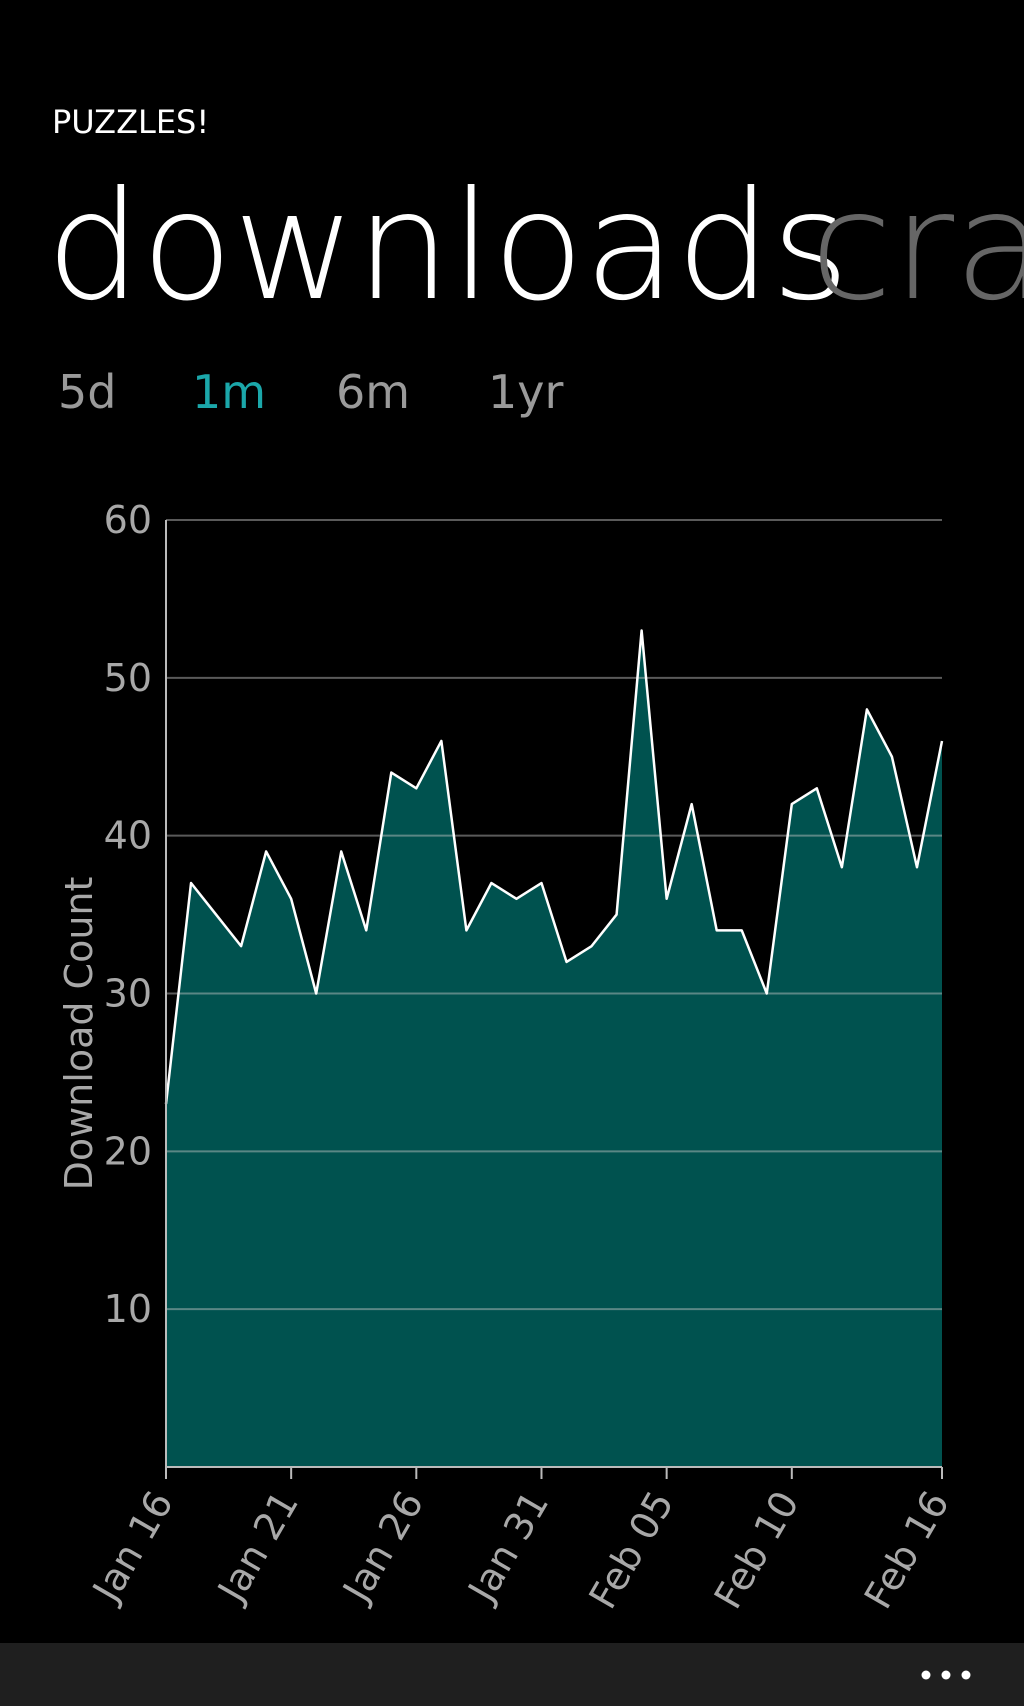  Describe the element at coordinates (128, 1309) in the screenshot. I see `y-tick-label: 10` at that location.